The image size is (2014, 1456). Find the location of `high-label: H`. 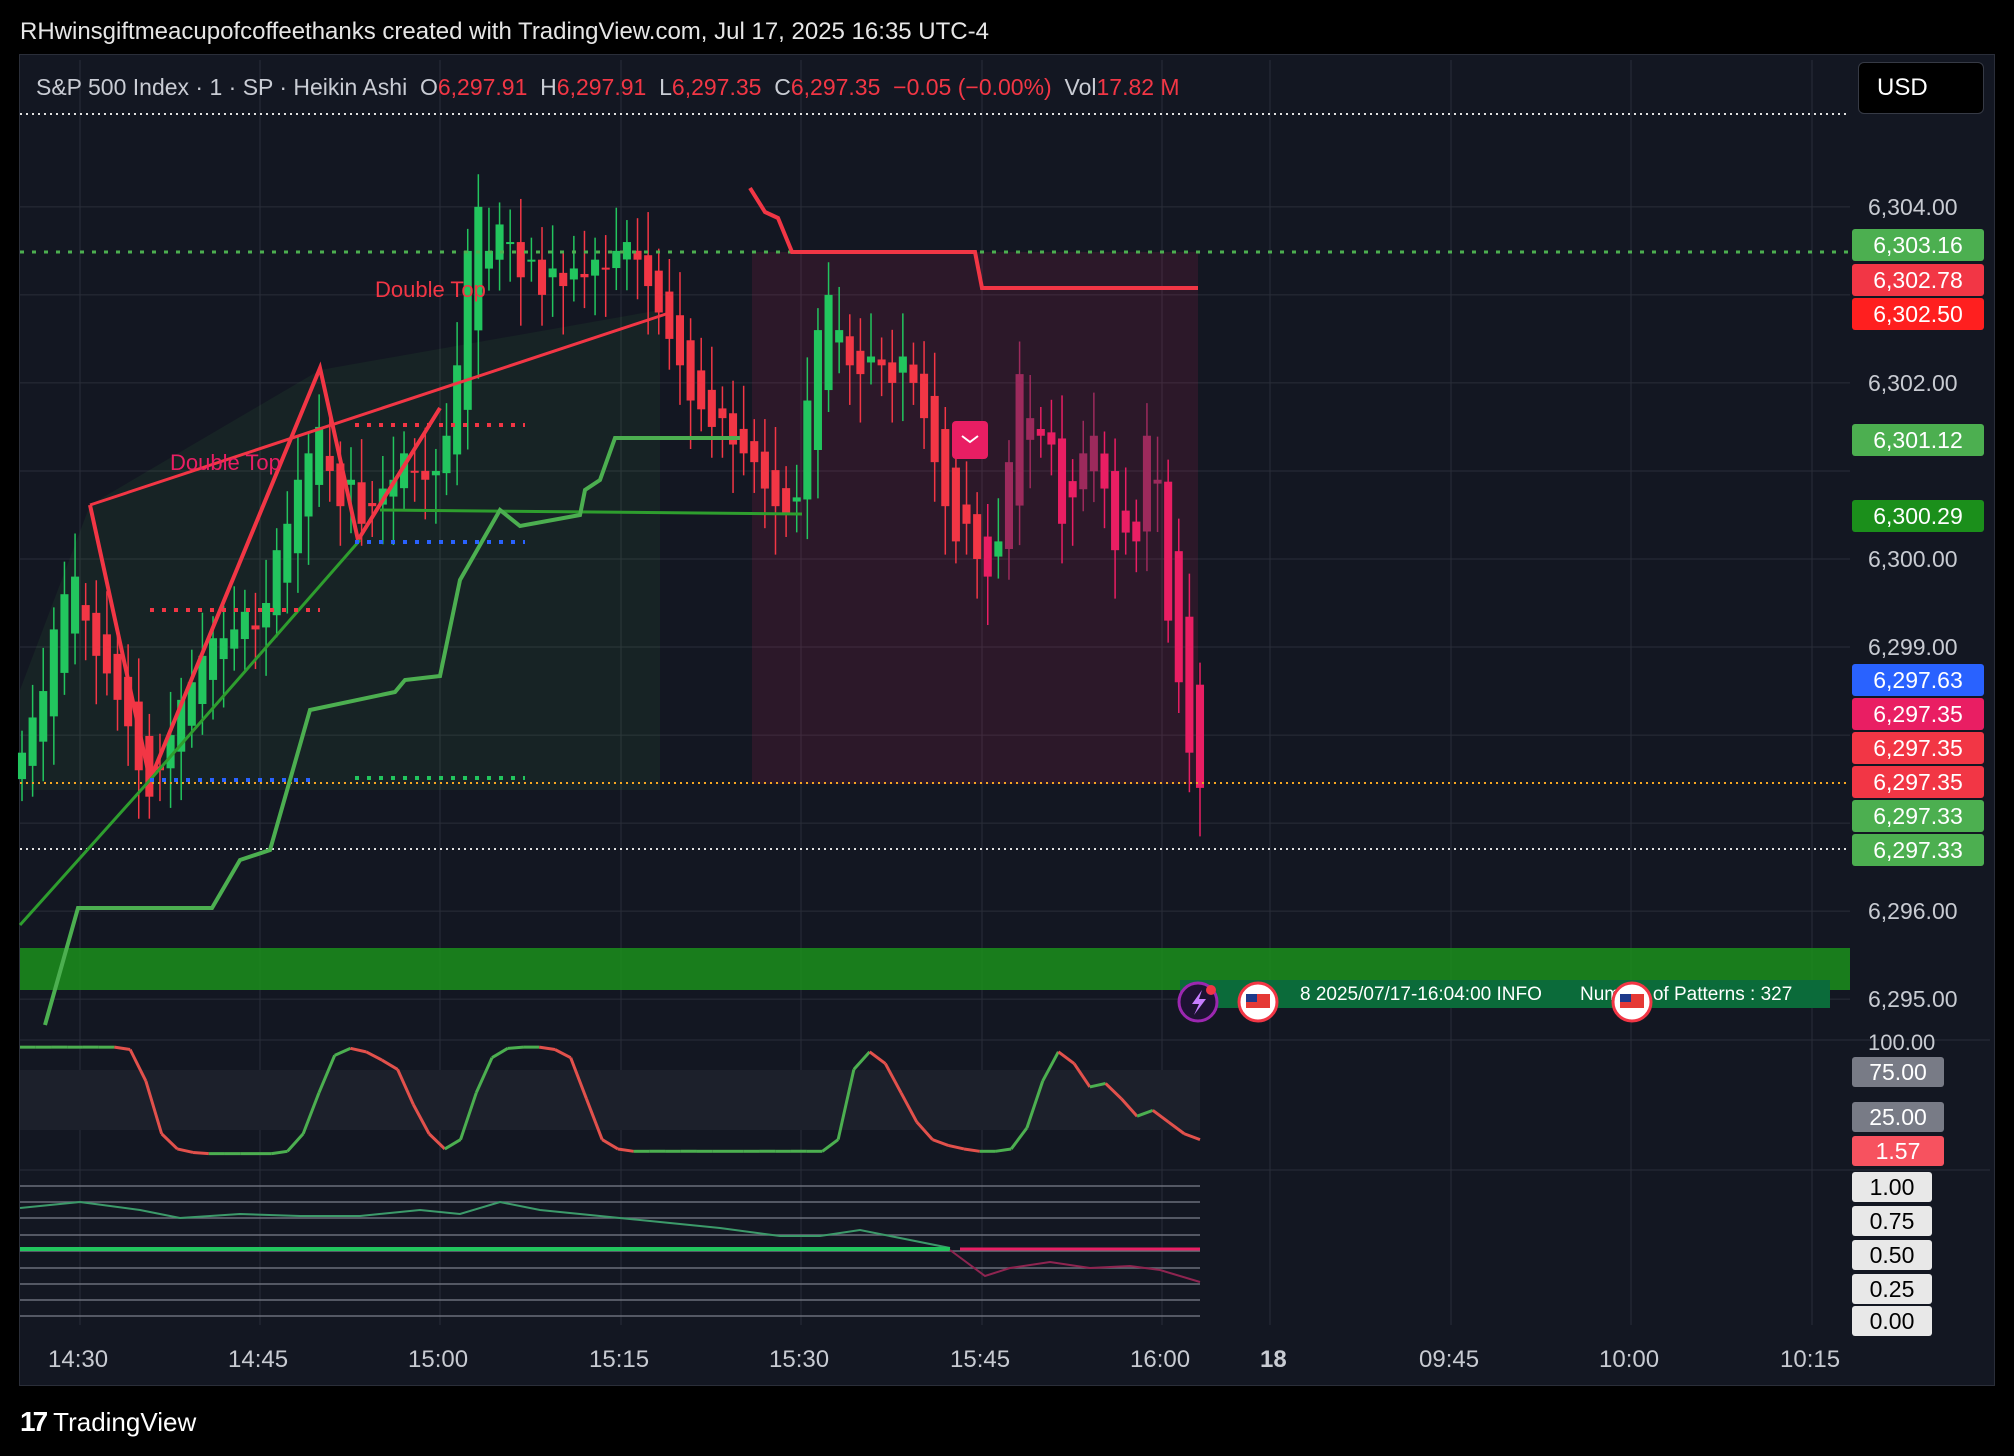

high-label: H is located at coordinates (548, 87).